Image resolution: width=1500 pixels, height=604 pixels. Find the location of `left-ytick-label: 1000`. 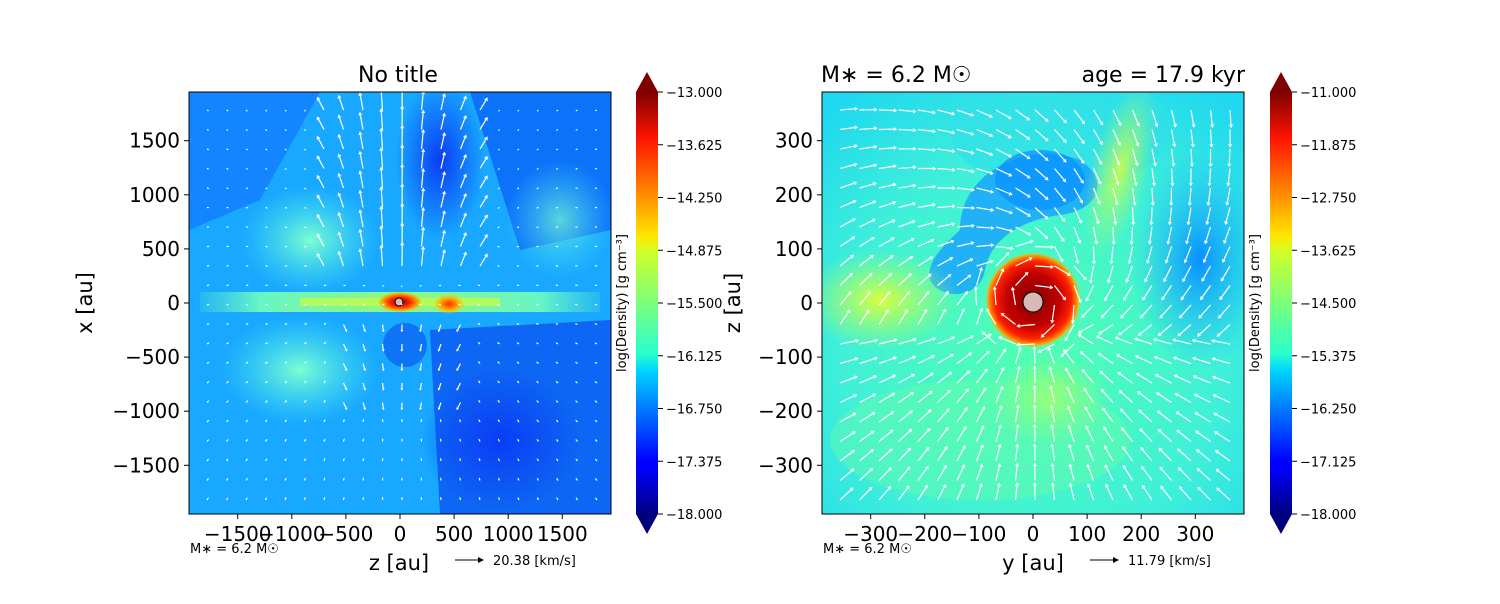

left-ytick-label: 1000 is located at coordinates (154, 195).